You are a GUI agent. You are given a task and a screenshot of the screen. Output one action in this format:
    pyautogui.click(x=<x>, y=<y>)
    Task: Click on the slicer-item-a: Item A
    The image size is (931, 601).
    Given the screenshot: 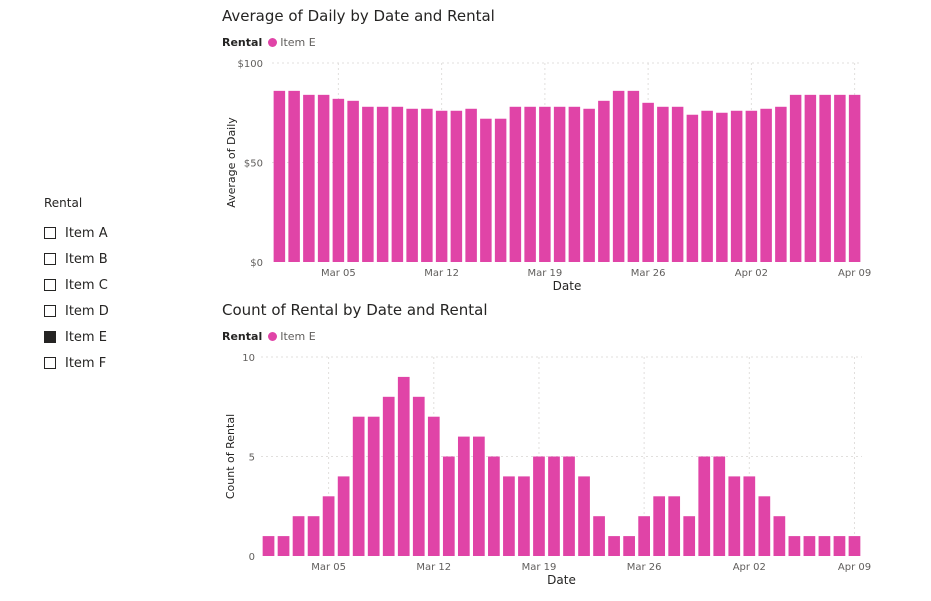 What is the action you would take?
    pyautogui.click(x=104, y=233)
    